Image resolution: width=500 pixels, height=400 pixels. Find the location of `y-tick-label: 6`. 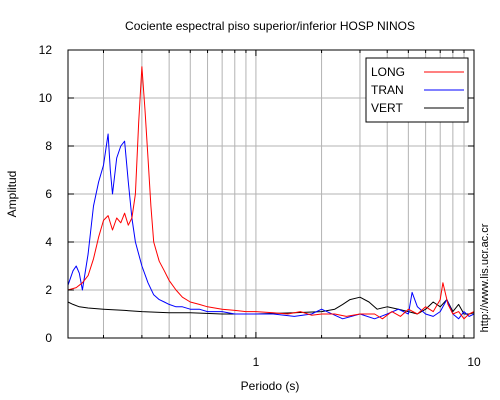

y-tick-label: 6 is located at coordinates (48, 194).